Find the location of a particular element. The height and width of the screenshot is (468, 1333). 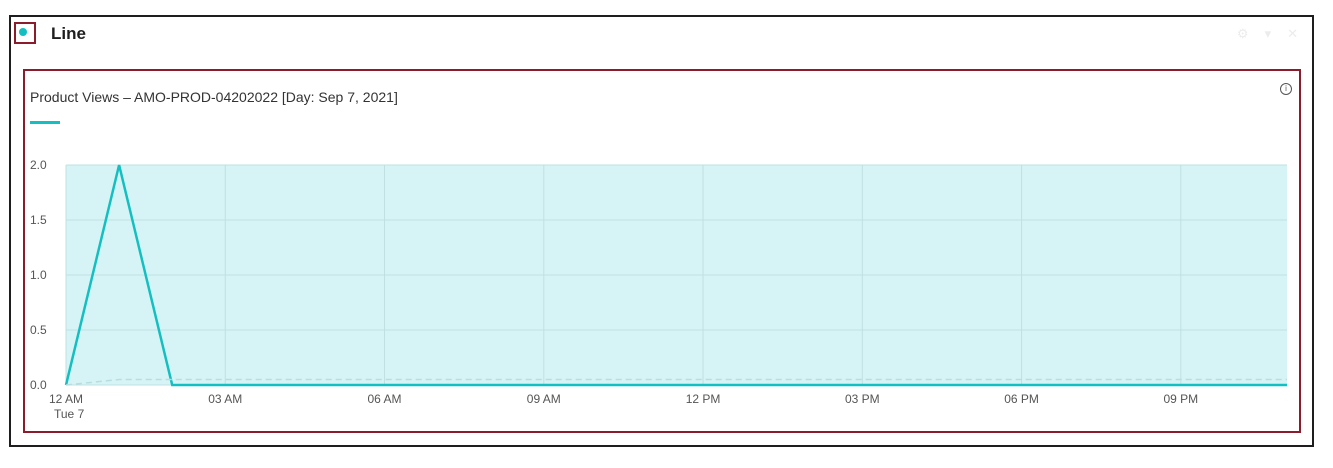

x-tick-label: 12 AM is located at coordinates (66, 399).